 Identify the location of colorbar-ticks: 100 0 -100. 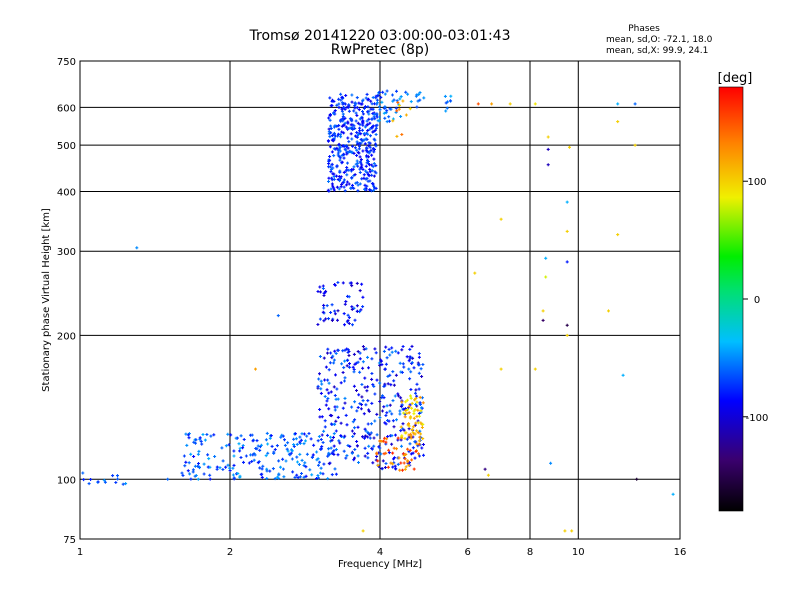
(755, 300).